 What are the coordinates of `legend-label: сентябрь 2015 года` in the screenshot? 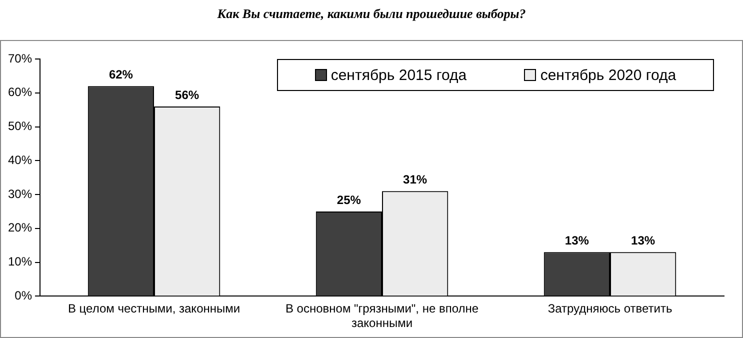 It's located at (398, 75).